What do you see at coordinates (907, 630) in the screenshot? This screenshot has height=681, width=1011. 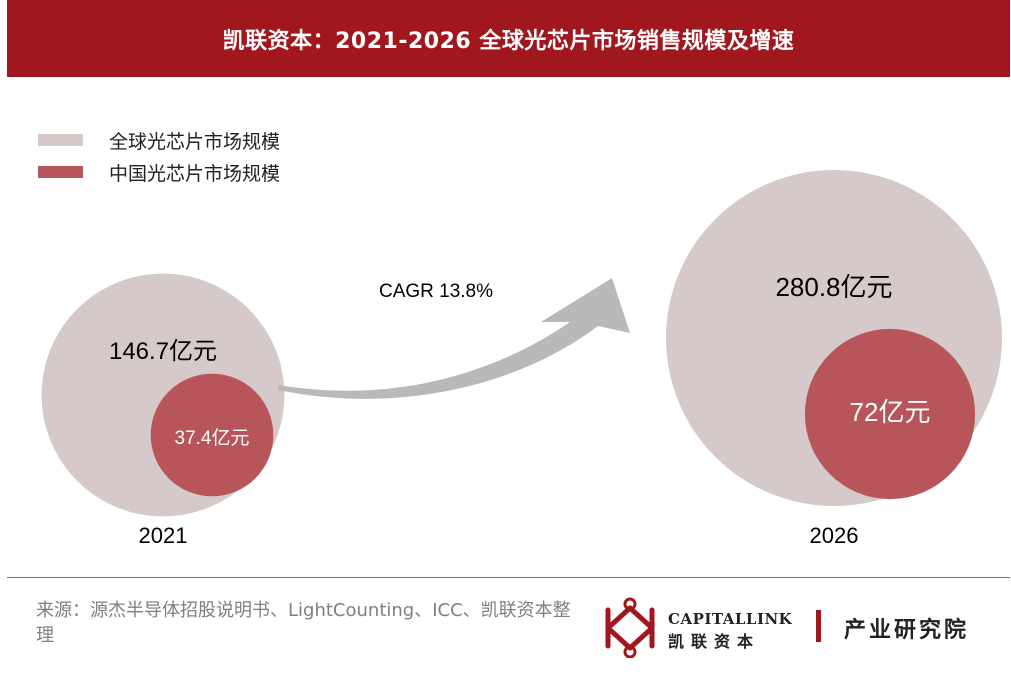 I see `logo-division: 产业研究院` at bounding box center [907, 630].